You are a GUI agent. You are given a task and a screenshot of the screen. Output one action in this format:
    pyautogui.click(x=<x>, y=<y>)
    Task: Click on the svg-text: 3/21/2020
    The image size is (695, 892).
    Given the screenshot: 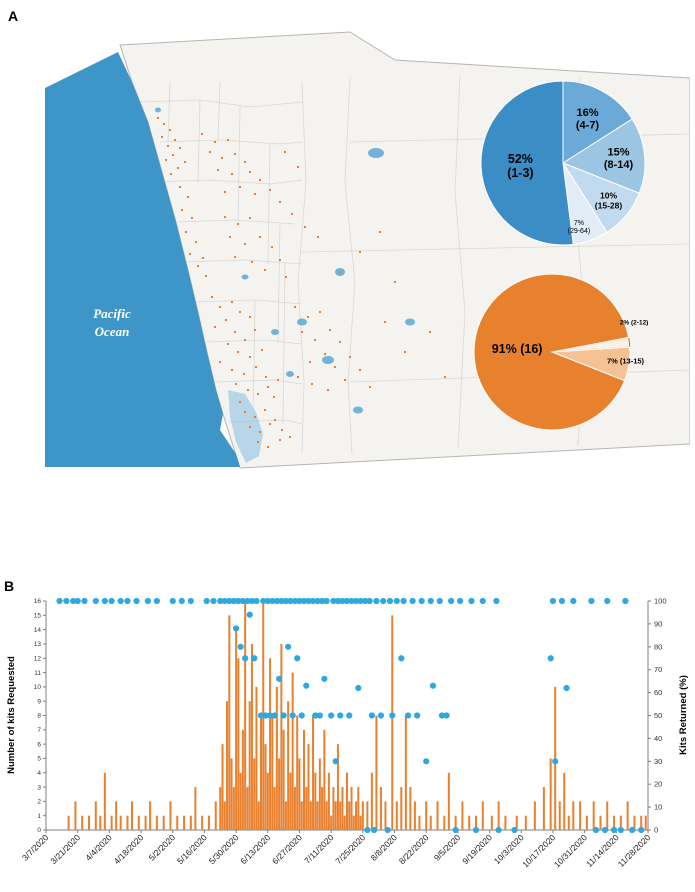 What is the action you would take?
    pyautogui.click(x=65, y=849)
    